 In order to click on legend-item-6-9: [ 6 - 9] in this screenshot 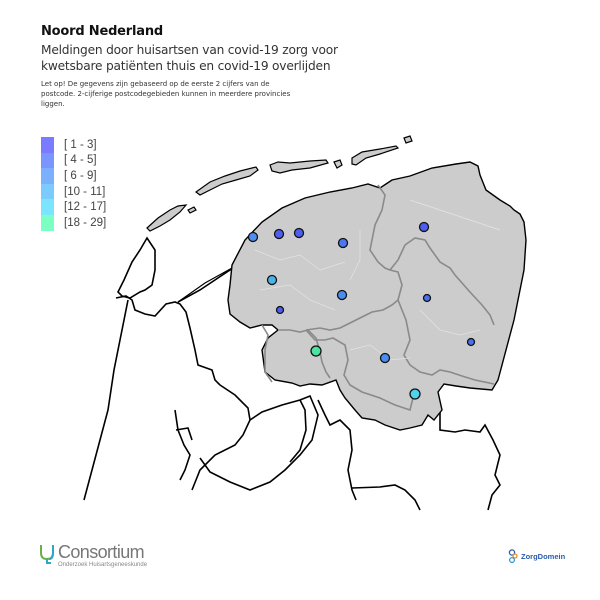, I will do `click(73, 176)`.